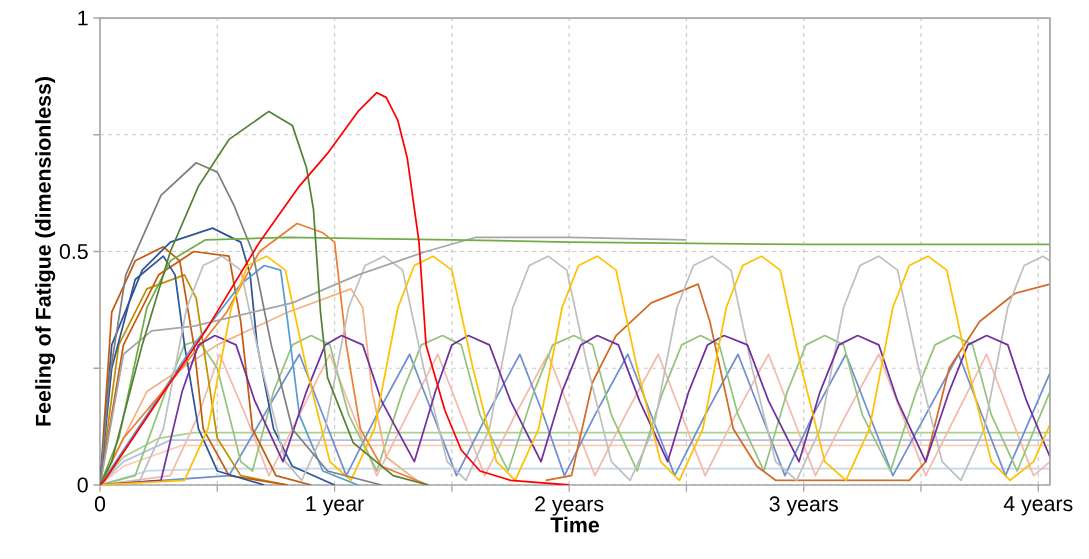 The height and width of the screenshot is (559, 1089). Describe the element at coordinates (73, 251) in the screenshot. I see `y-tick-label: 0.5` at that location.